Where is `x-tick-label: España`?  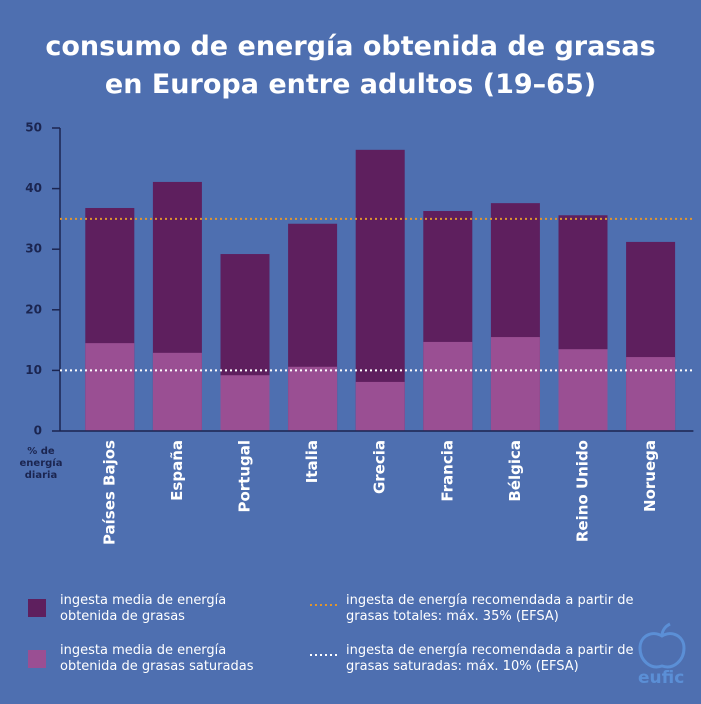 x-tick-label: España is located at coordinates (177, 470).